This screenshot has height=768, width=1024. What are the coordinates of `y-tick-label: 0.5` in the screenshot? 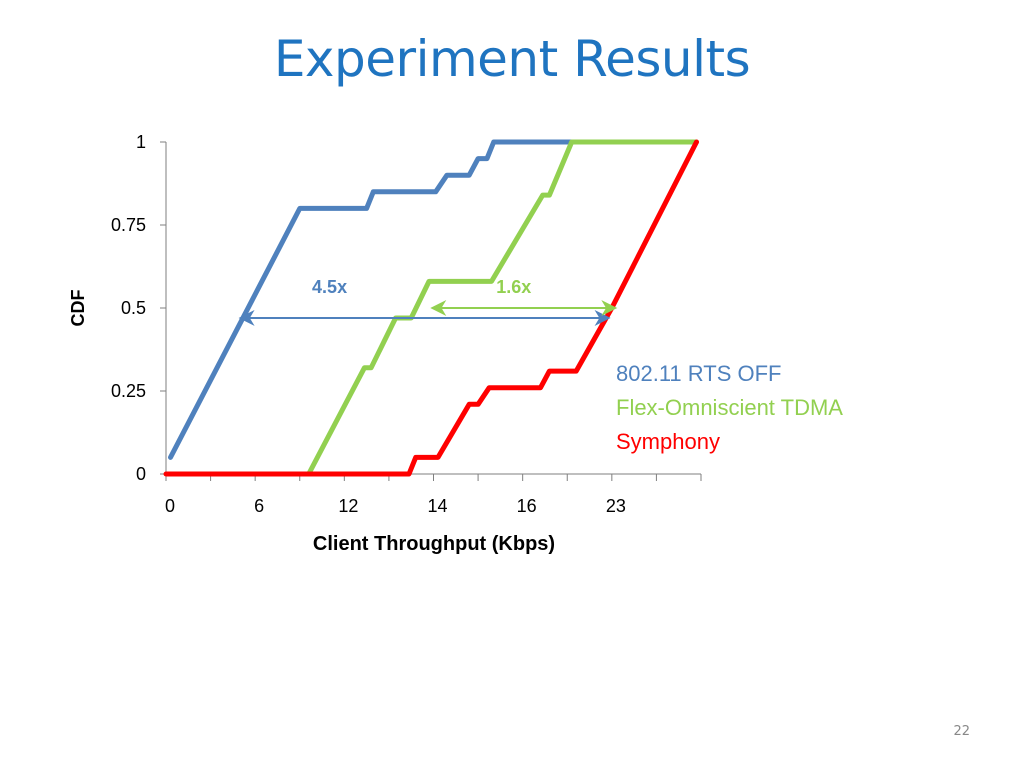 It's located at (133, 308).